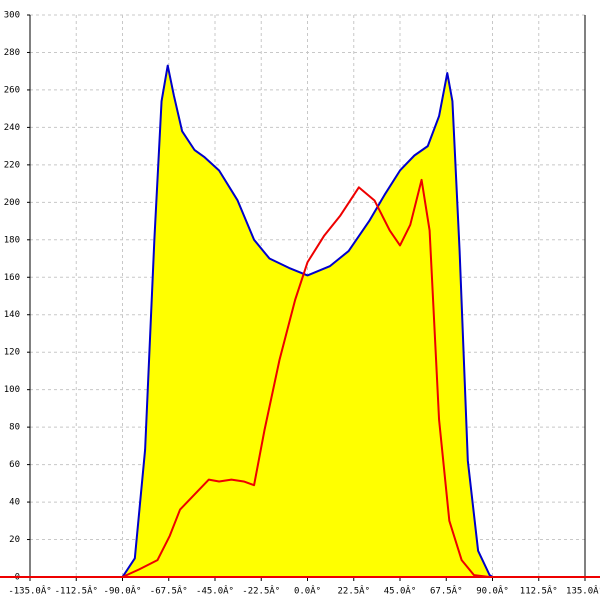  What do you see at coordinates (14, 503) in the screenshot?
I see `y-tick-label: 40` at bounding box center [14, 503].